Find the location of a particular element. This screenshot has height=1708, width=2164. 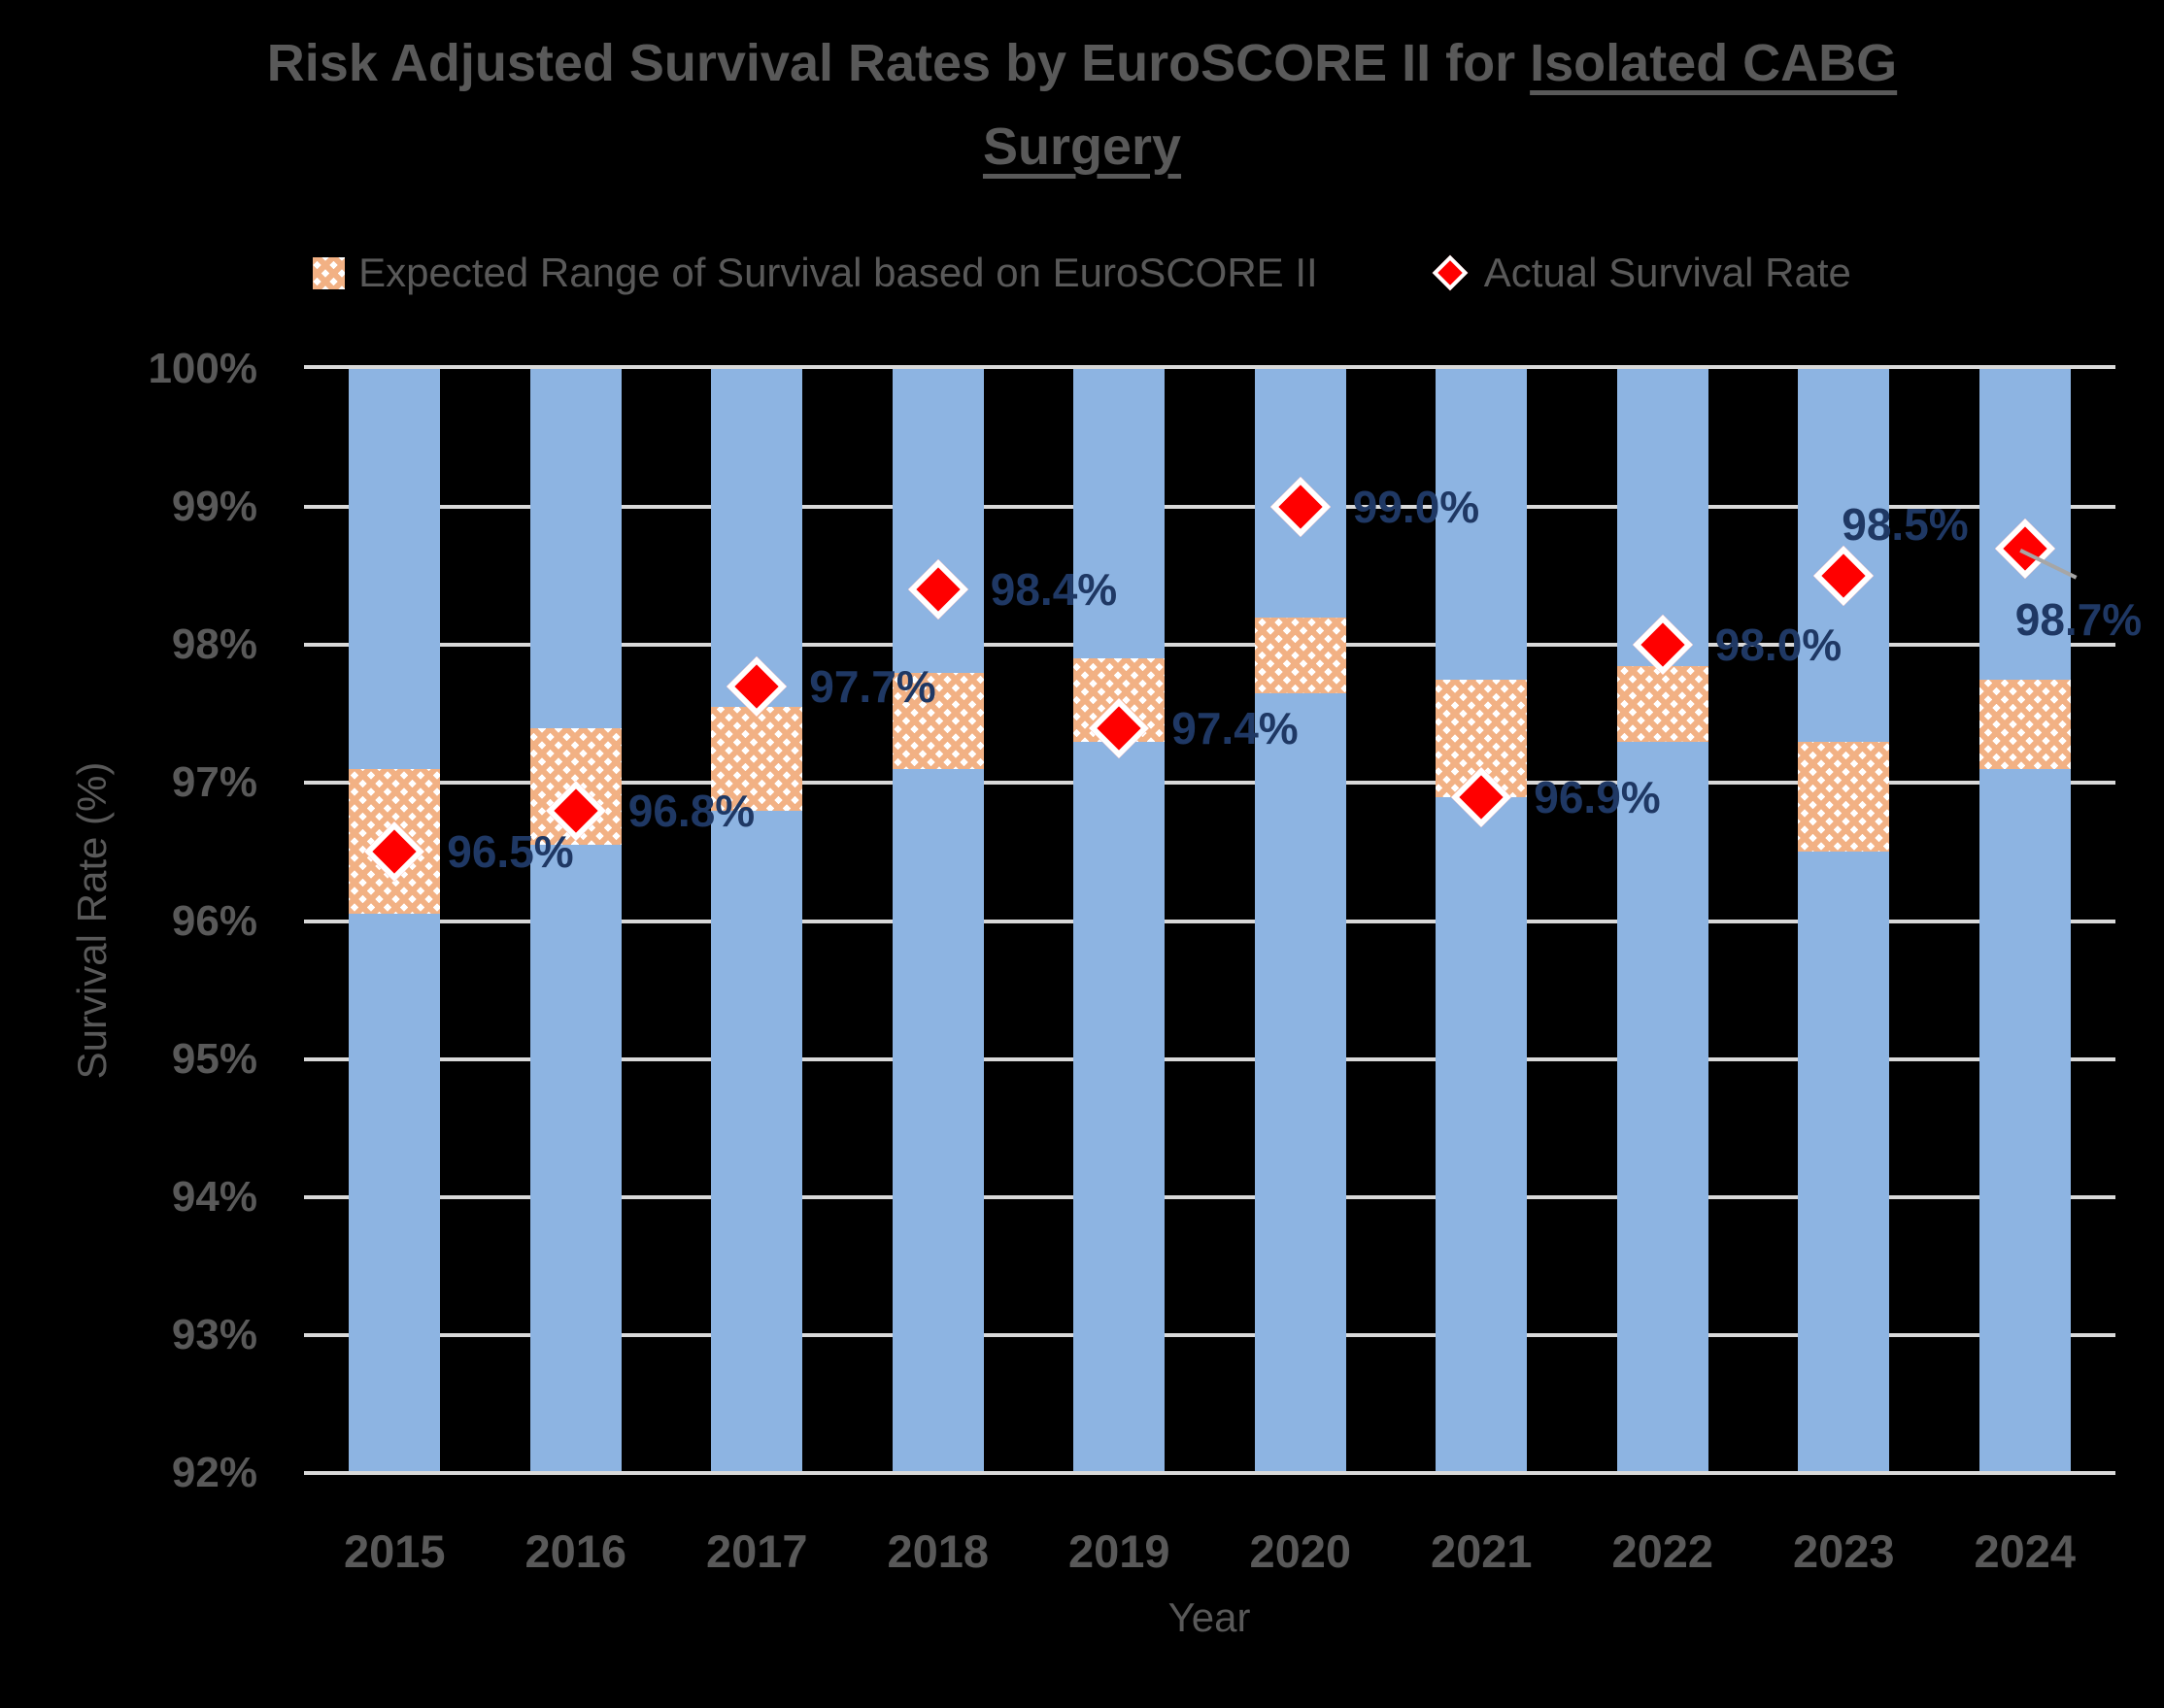

actual-rate-diamond-icon is located at coordinates (1450, 272).